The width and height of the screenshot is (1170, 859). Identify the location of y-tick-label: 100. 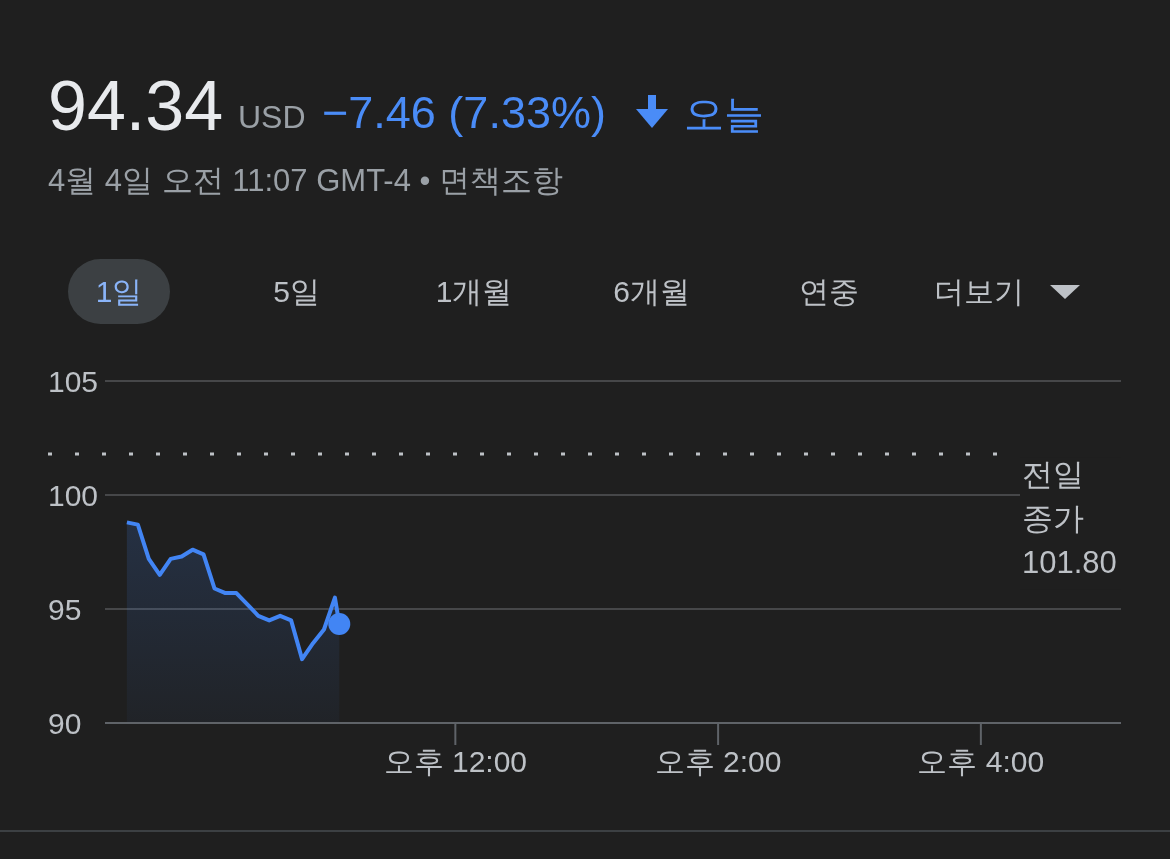
(73, 495).